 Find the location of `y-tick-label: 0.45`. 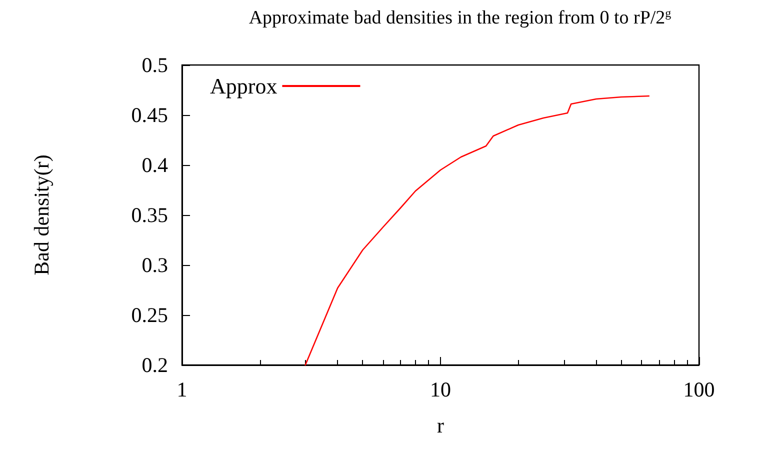

y-tick-label: 0.45 is located at coordinates (149, 115).